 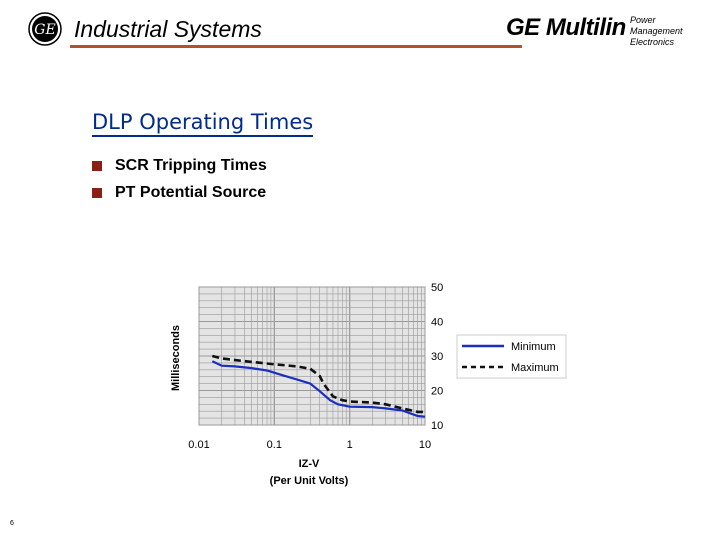 I want to click on legend-label-minimum: Minimum, so click(x=533, y=347).